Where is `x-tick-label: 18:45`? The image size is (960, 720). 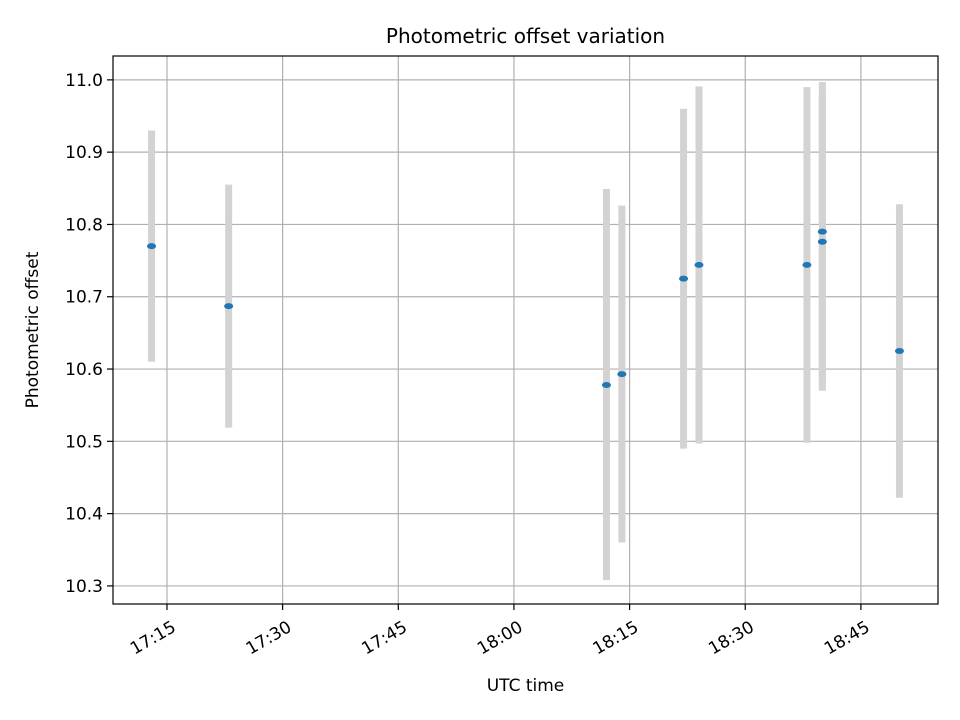
x-tick-label: 18:45 is located at coordinates (847, 638).